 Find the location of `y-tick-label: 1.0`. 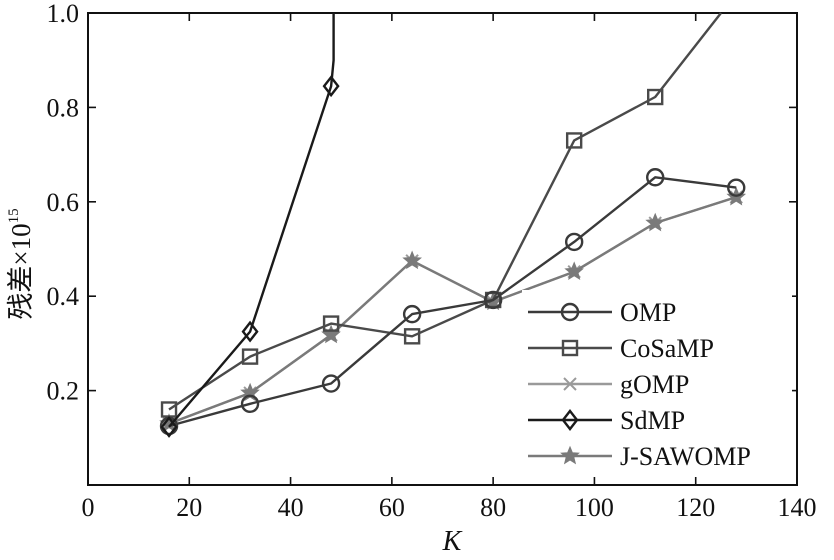

y-tick-label: 1.0 is located at coordinates (63, 14).